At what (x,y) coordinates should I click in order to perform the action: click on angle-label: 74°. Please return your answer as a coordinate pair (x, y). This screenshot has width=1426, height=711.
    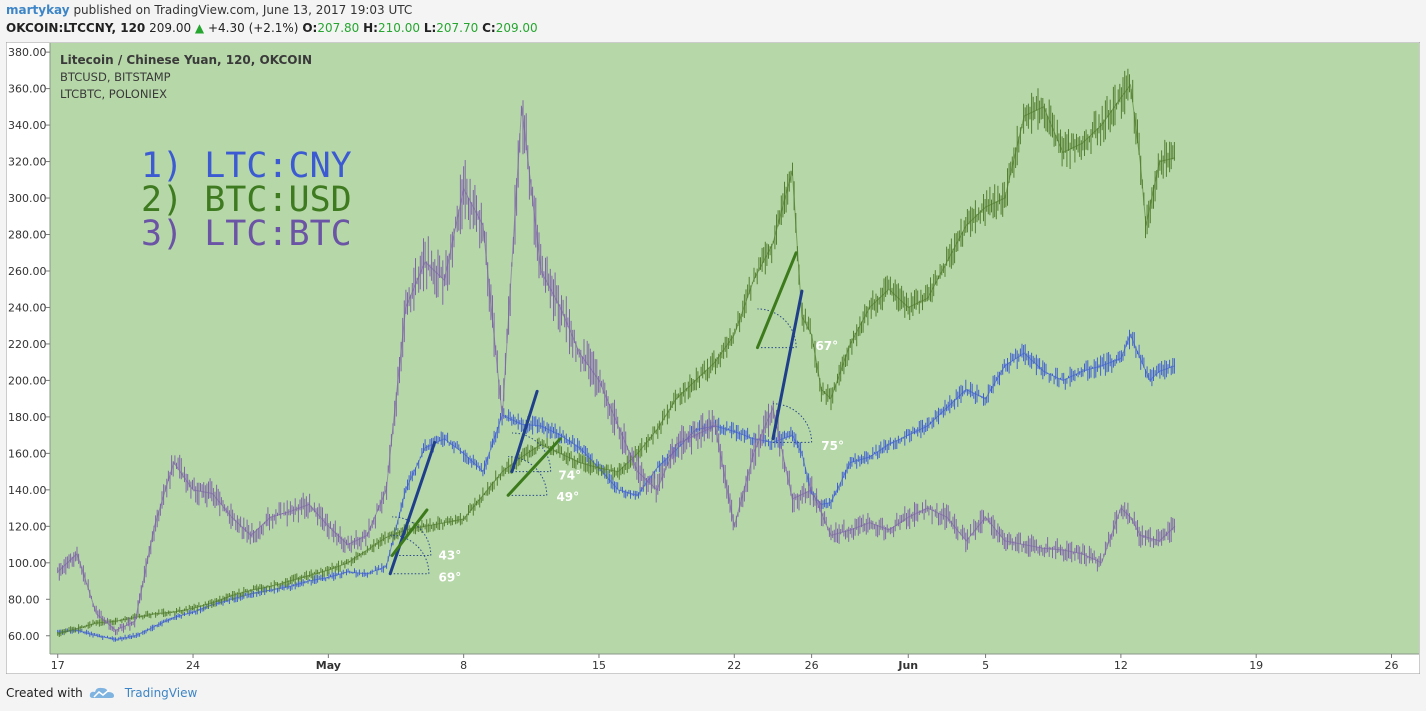
    Looking at the image, I should click on (569, 475).